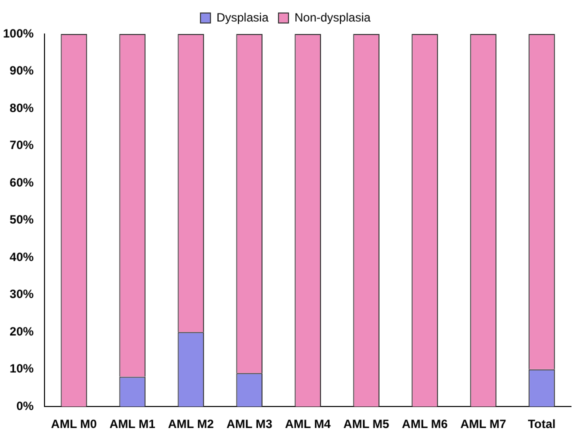 This screenshot has width=583, height=435. What do you see at coordinates (22, 219) in the screenshot?
I see `y-tick-label: 50%` at bounding box center [22, 219].